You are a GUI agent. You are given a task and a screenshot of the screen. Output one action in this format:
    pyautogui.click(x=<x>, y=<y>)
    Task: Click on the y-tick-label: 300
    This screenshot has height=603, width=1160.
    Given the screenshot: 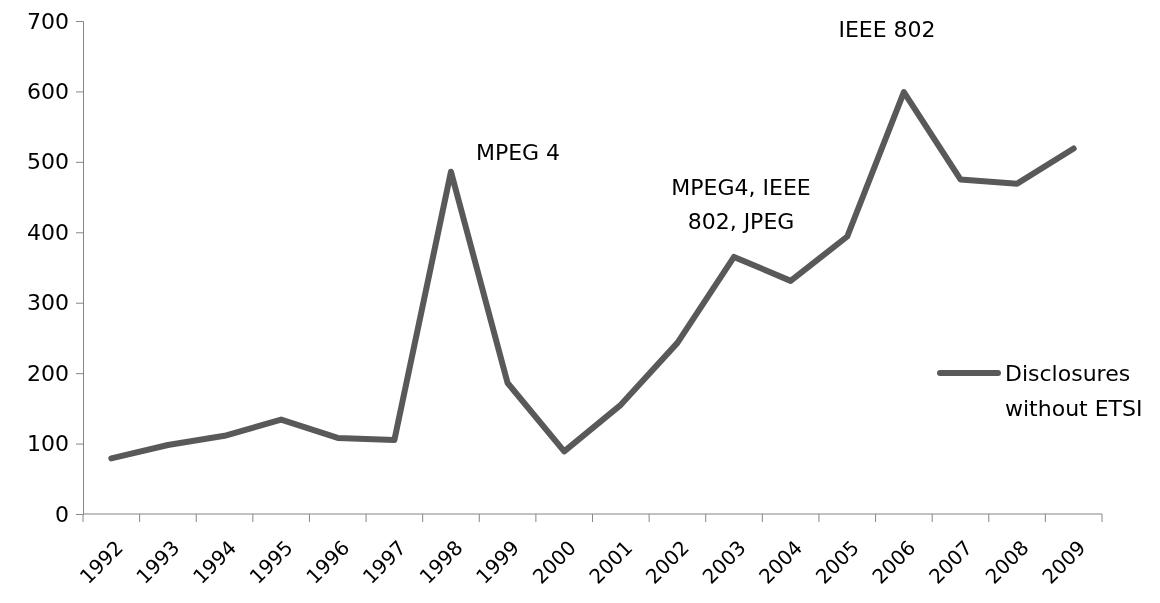 What is the action you would take?
    pyautogui.click(x=48, y=303)
    